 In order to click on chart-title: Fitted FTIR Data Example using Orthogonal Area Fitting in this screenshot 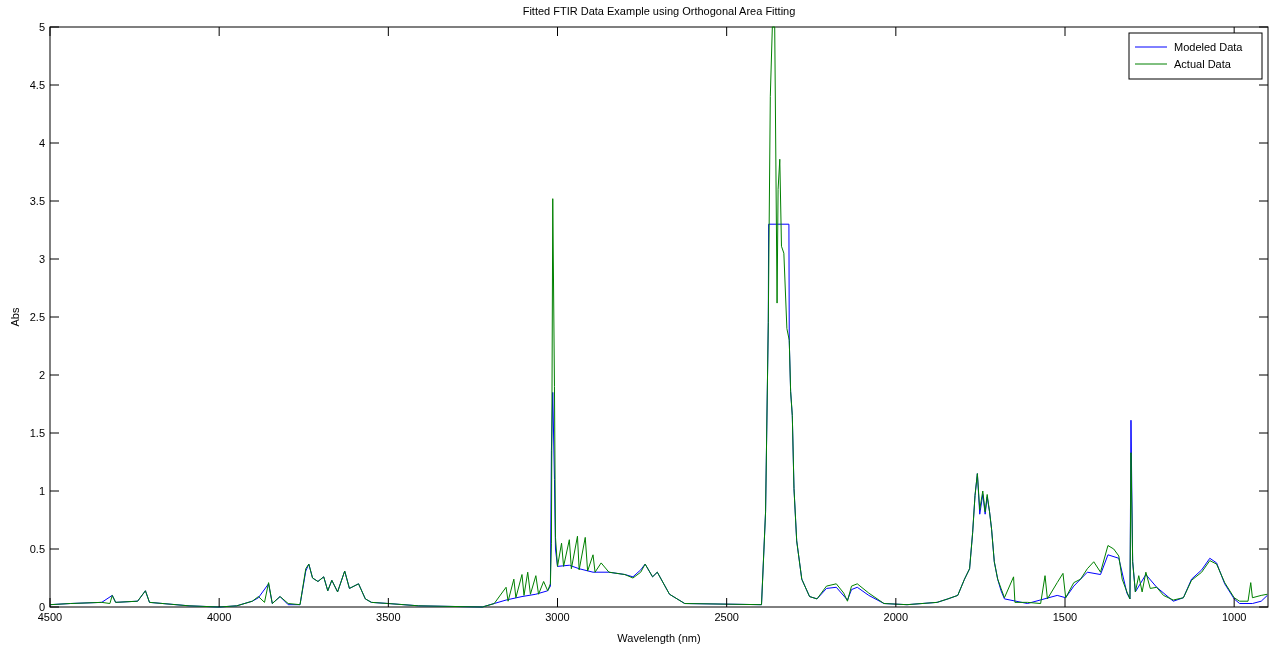, I will do `click(659, 11)`.